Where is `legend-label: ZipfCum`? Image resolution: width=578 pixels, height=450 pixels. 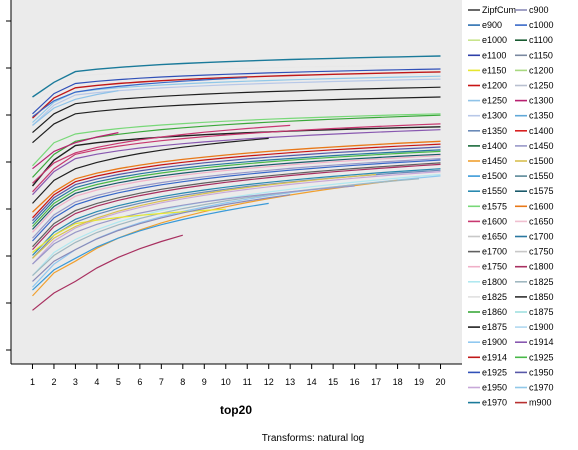 legend-label: ZipfCum is located at coordinates (499, 10).